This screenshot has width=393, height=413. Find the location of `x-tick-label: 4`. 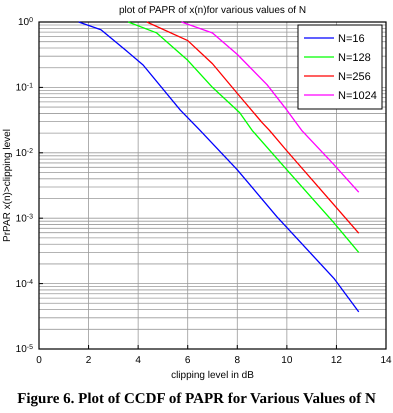

x-tick-label: 4 is located at coordinates (138, 360).